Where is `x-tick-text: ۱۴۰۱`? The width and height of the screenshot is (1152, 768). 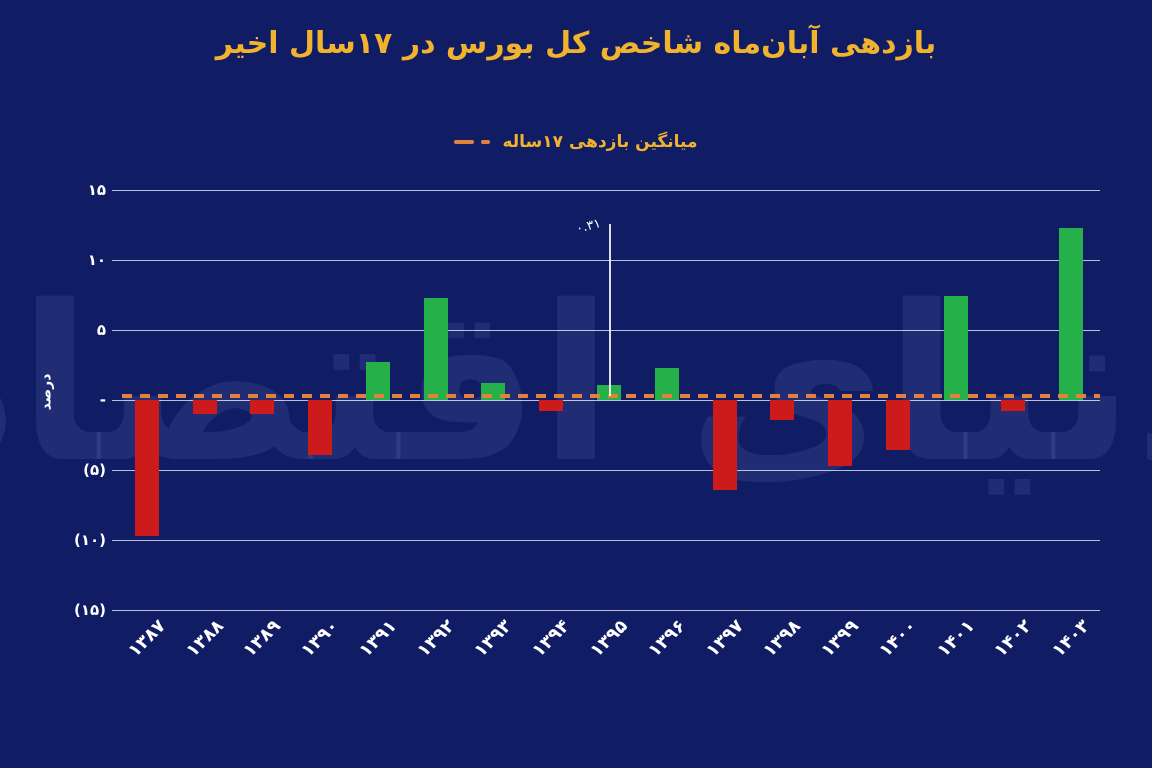 x-tick-text: ۱۴۰۱ is located at coordinates (955, 638).